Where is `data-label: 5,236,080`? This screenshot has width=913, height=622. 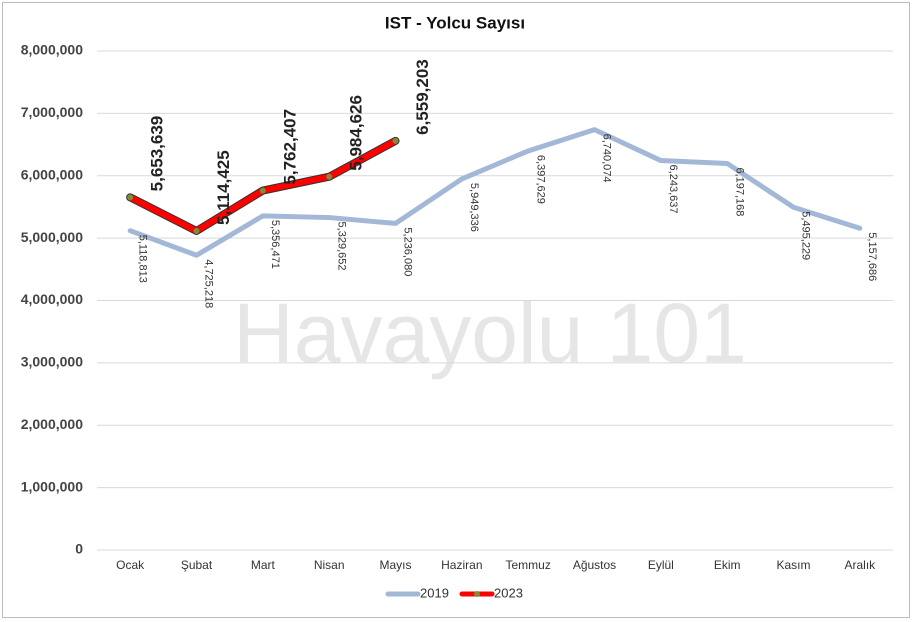 data-label: 5,236,080 is located at coordinates (408, 251).